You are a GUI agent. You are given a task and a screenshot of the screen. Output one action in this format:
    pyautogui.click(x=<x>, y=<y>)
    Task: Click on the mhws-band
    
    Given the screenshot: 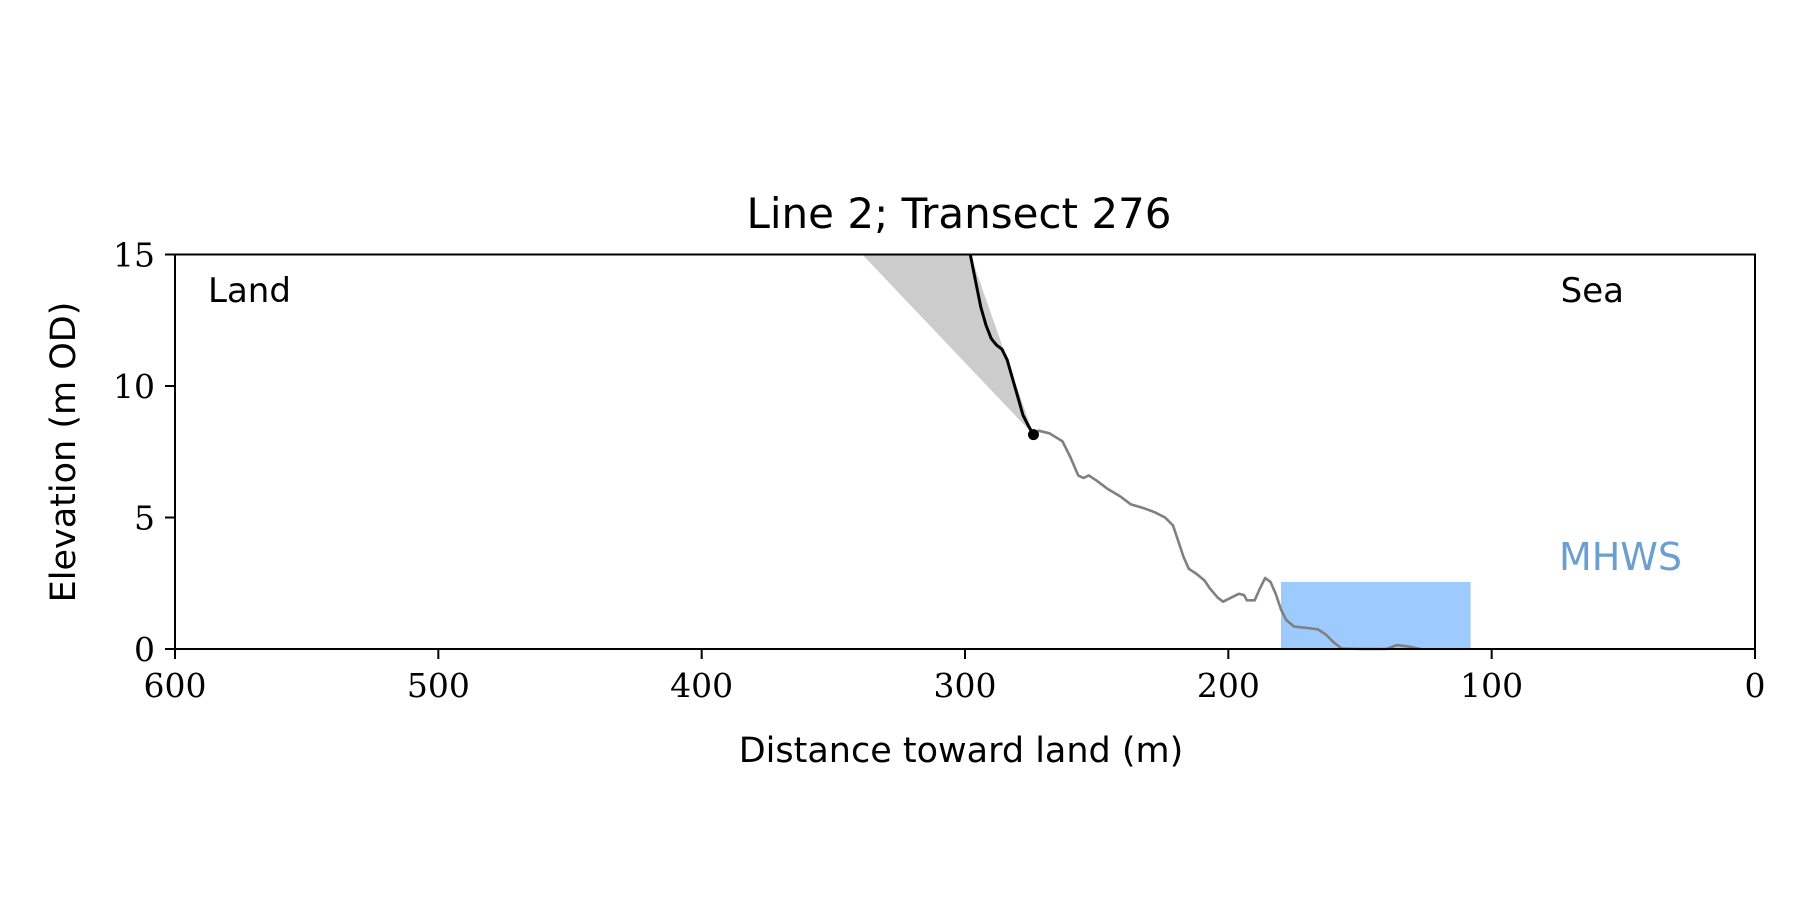 What is the action you would take?
    pyautogui.click(x=1376, y=615)
    